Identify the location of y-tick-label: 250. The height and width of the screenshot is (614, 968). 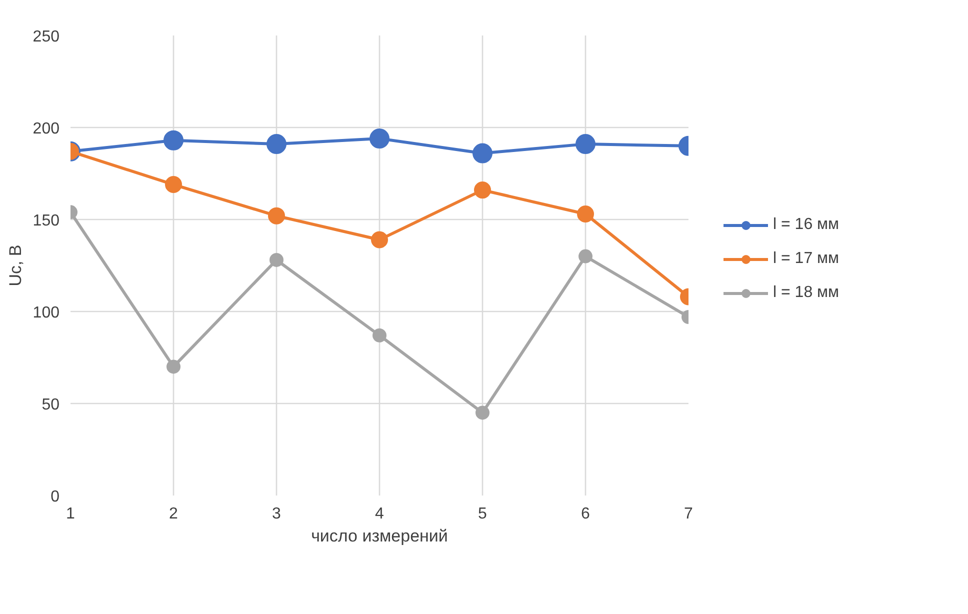
(46, 37).